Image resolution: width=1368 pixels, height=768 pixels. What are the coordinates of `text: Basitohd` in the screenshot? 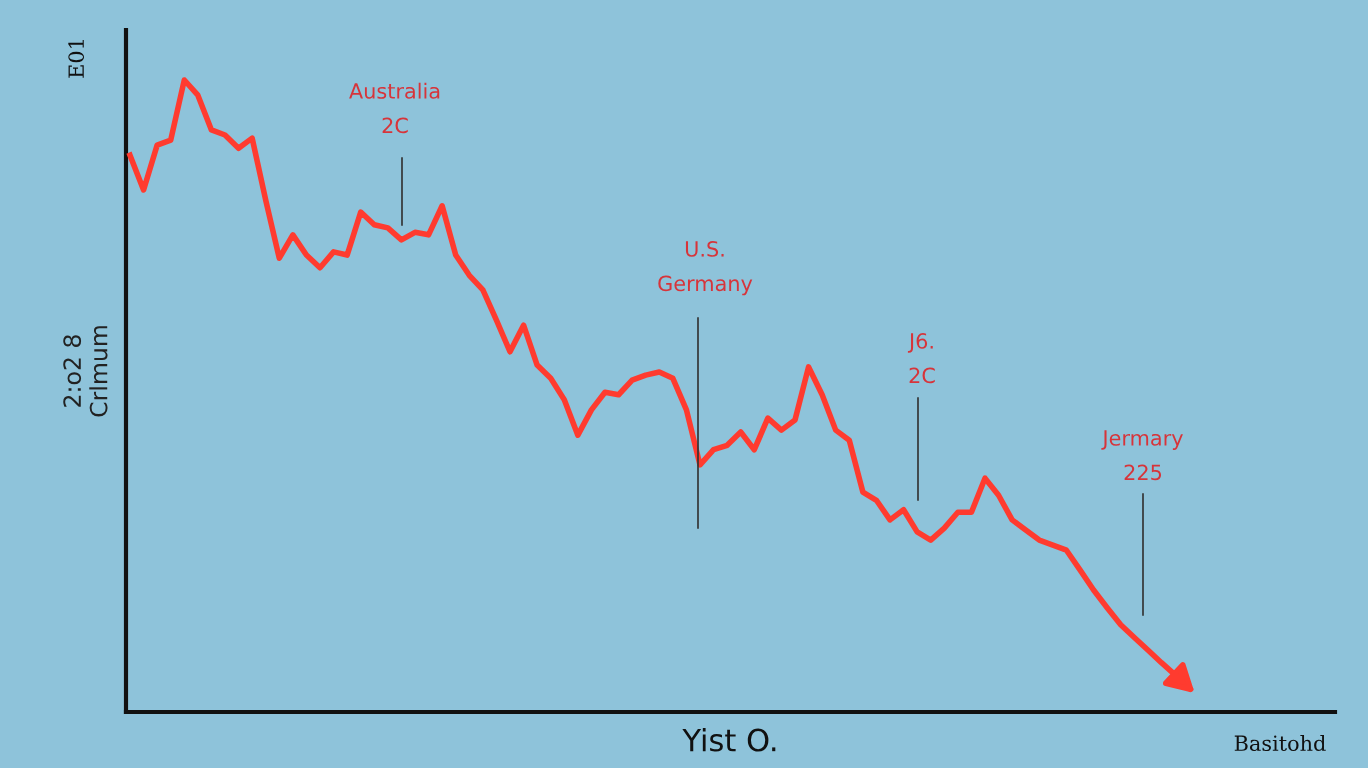 It's located at (1280, 743).